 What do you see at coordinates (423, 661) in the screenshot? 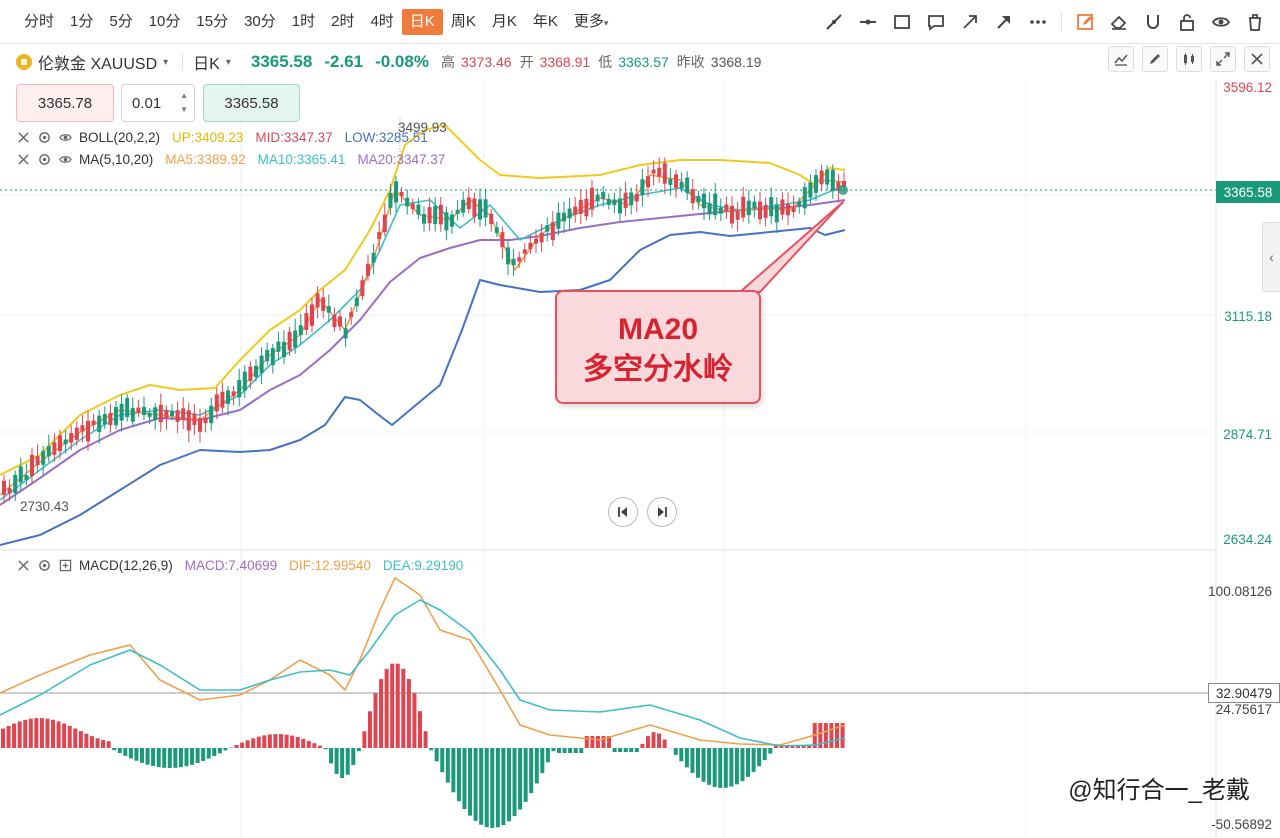
I see `dif-line` at bounding box center [423, 661].